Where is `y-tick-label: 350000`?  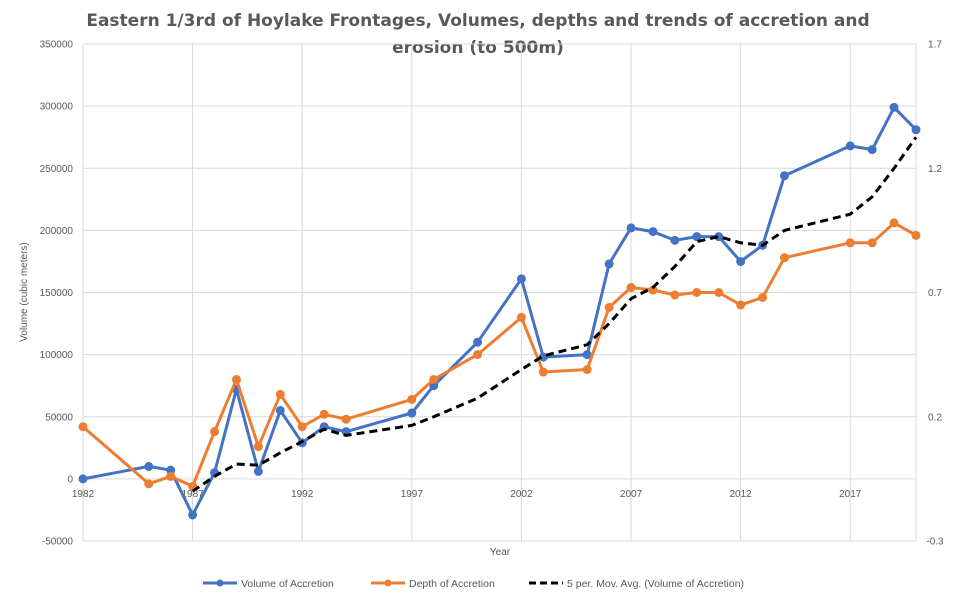 y-tick-label: 350000 is located at coordinates (57, 45).